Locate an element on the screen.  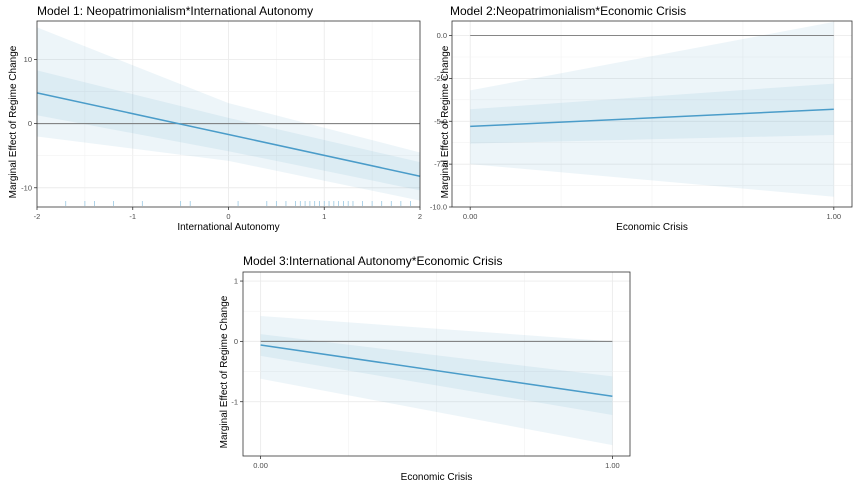
y-tick-label: 0.0 is located at coordinates (442, 35).